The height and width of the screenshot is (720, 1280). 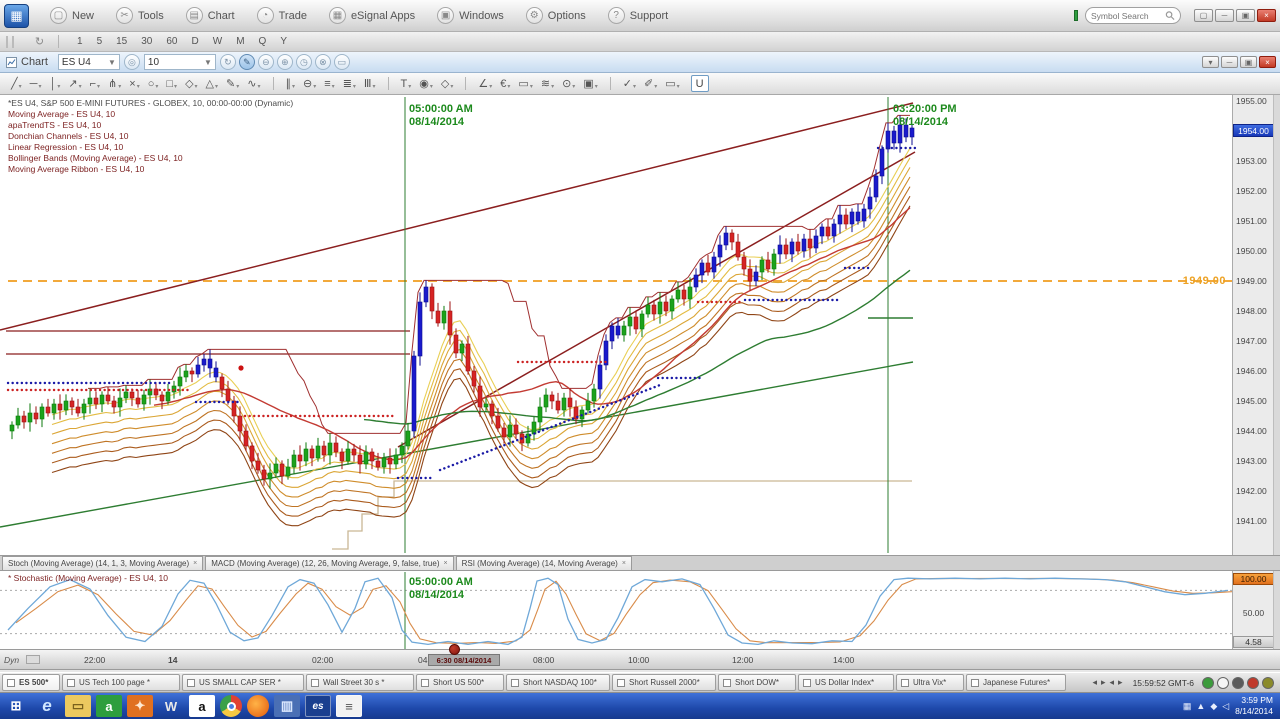 I want to click on tray-icon: ◆, so click(x=1214, y=705).